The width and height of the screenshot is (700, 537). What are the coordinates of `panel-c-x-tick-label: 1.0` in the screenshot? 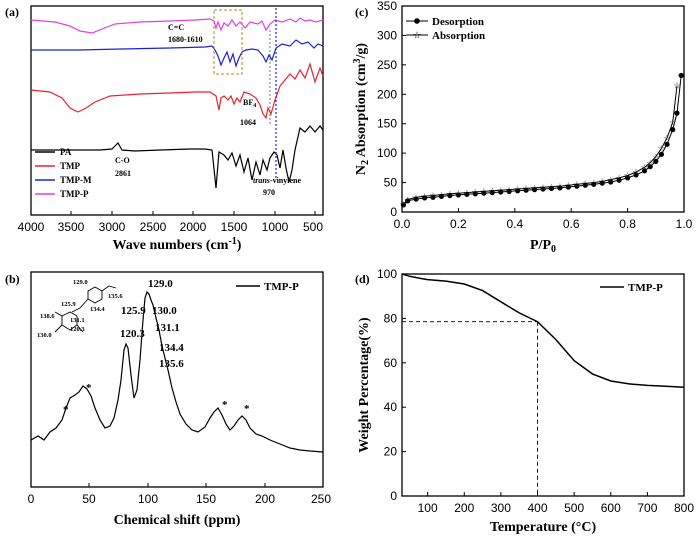 It's located at (684, 224).